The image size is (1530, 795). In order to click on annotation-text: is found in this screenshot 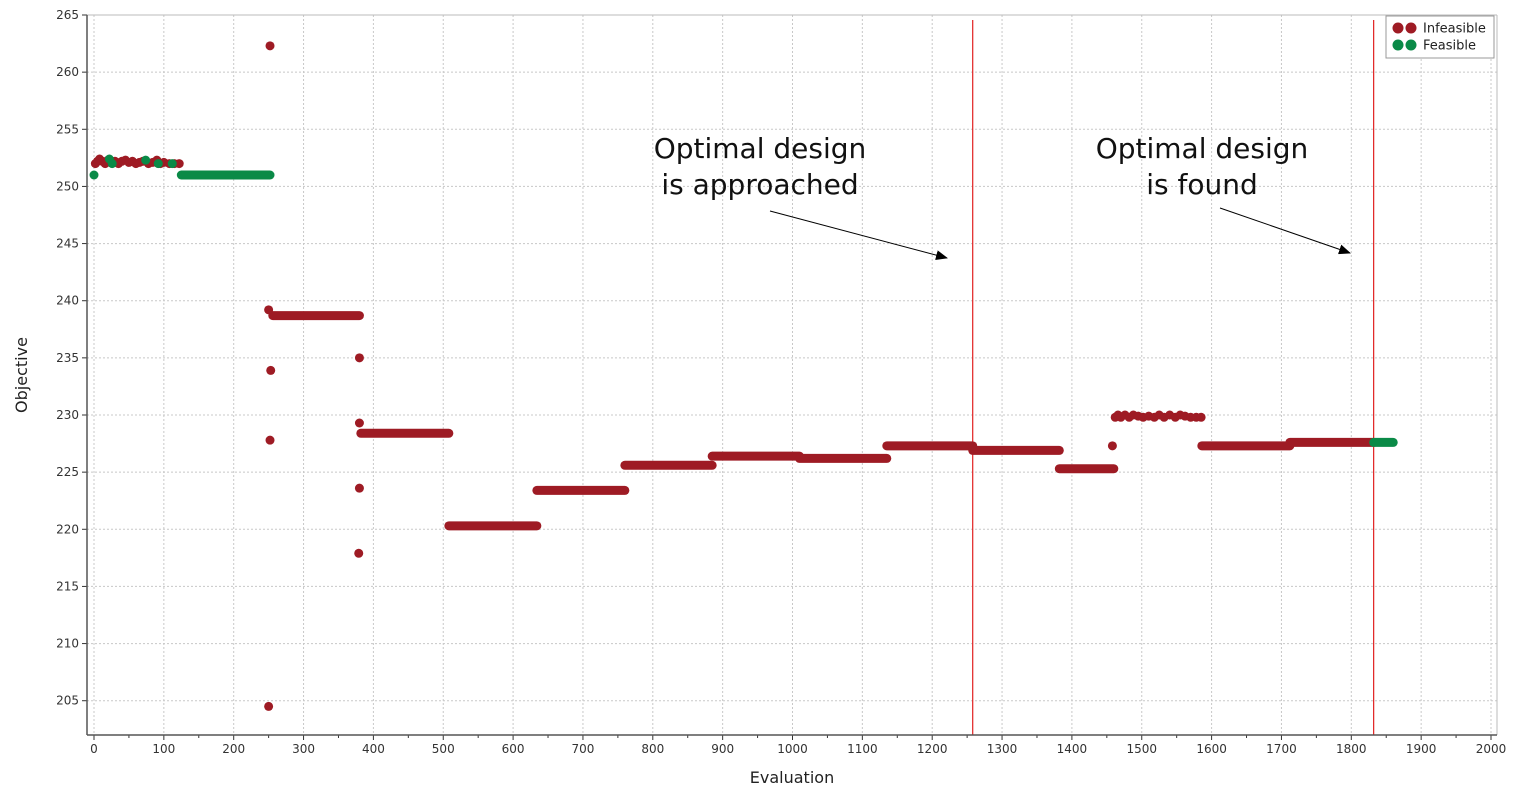, I will do `click(1202, 184)`.